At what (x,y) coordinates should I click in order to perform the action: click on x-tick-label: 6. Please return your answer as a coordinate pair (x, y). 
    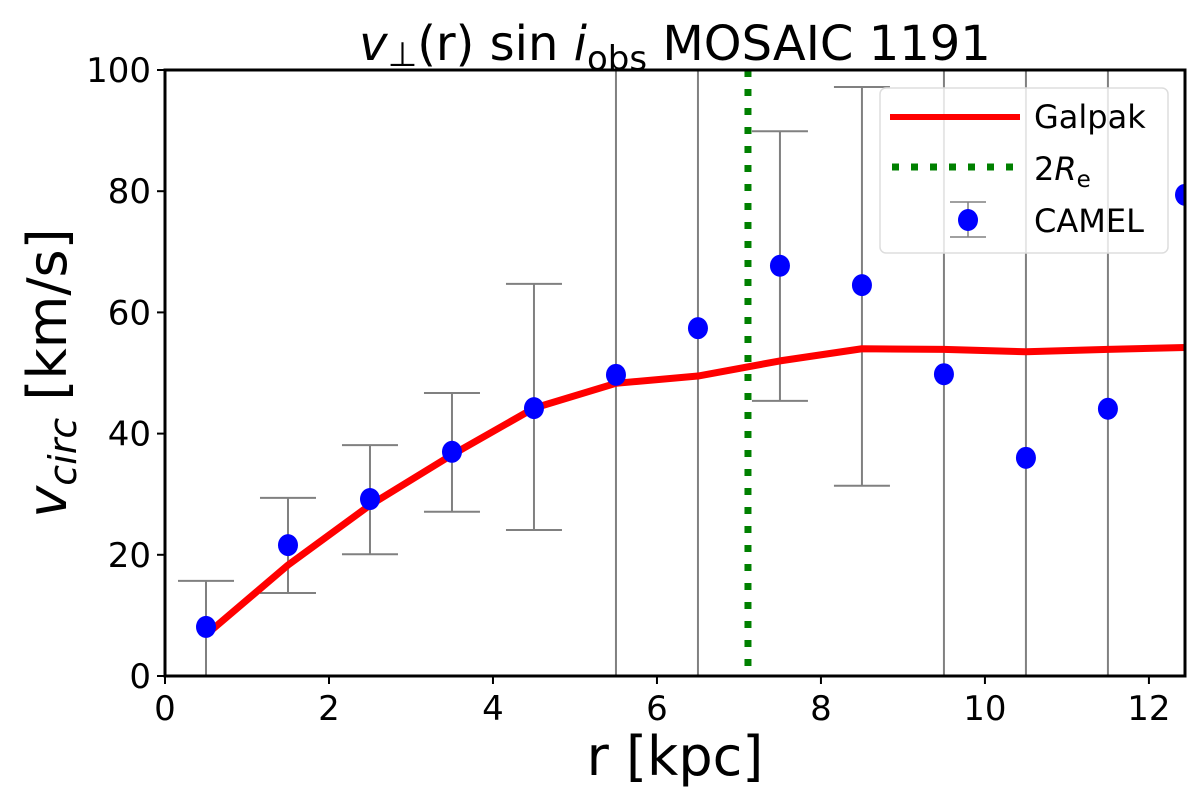
    Looking at the image, I should click on (657, 709).